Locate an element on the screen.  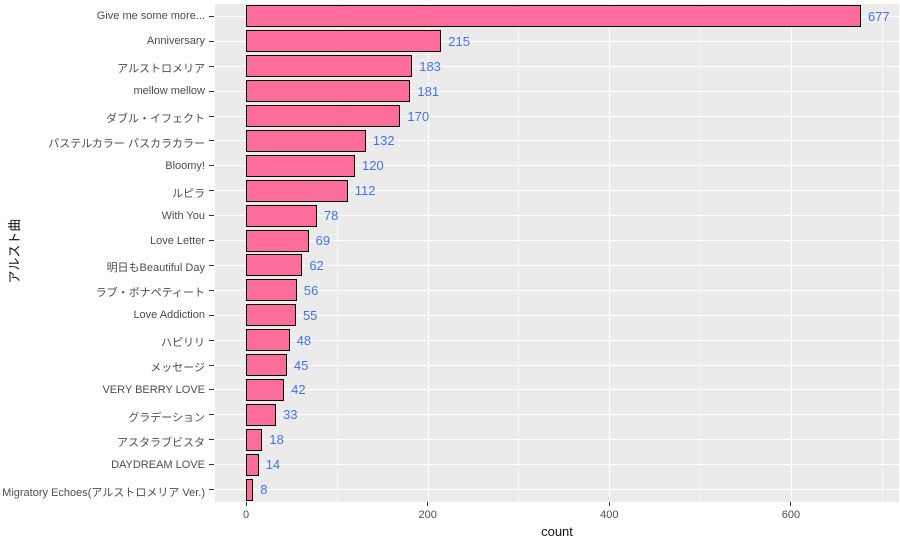
x-axis-title: count is located at coordinates (557, 531).